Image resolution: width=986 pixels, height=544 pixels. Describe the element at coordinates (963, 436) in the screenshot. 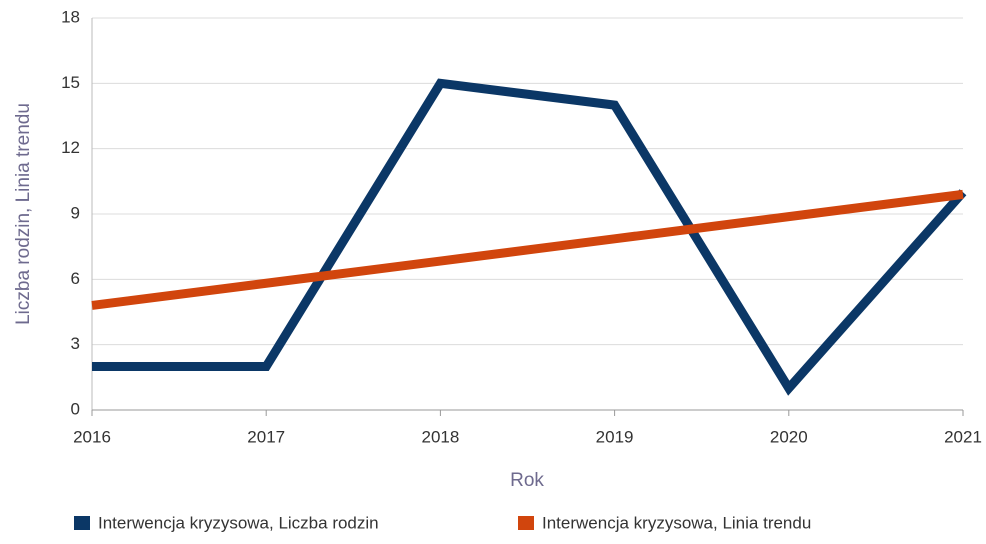

I see `x-tick-label: 2021` at that location.